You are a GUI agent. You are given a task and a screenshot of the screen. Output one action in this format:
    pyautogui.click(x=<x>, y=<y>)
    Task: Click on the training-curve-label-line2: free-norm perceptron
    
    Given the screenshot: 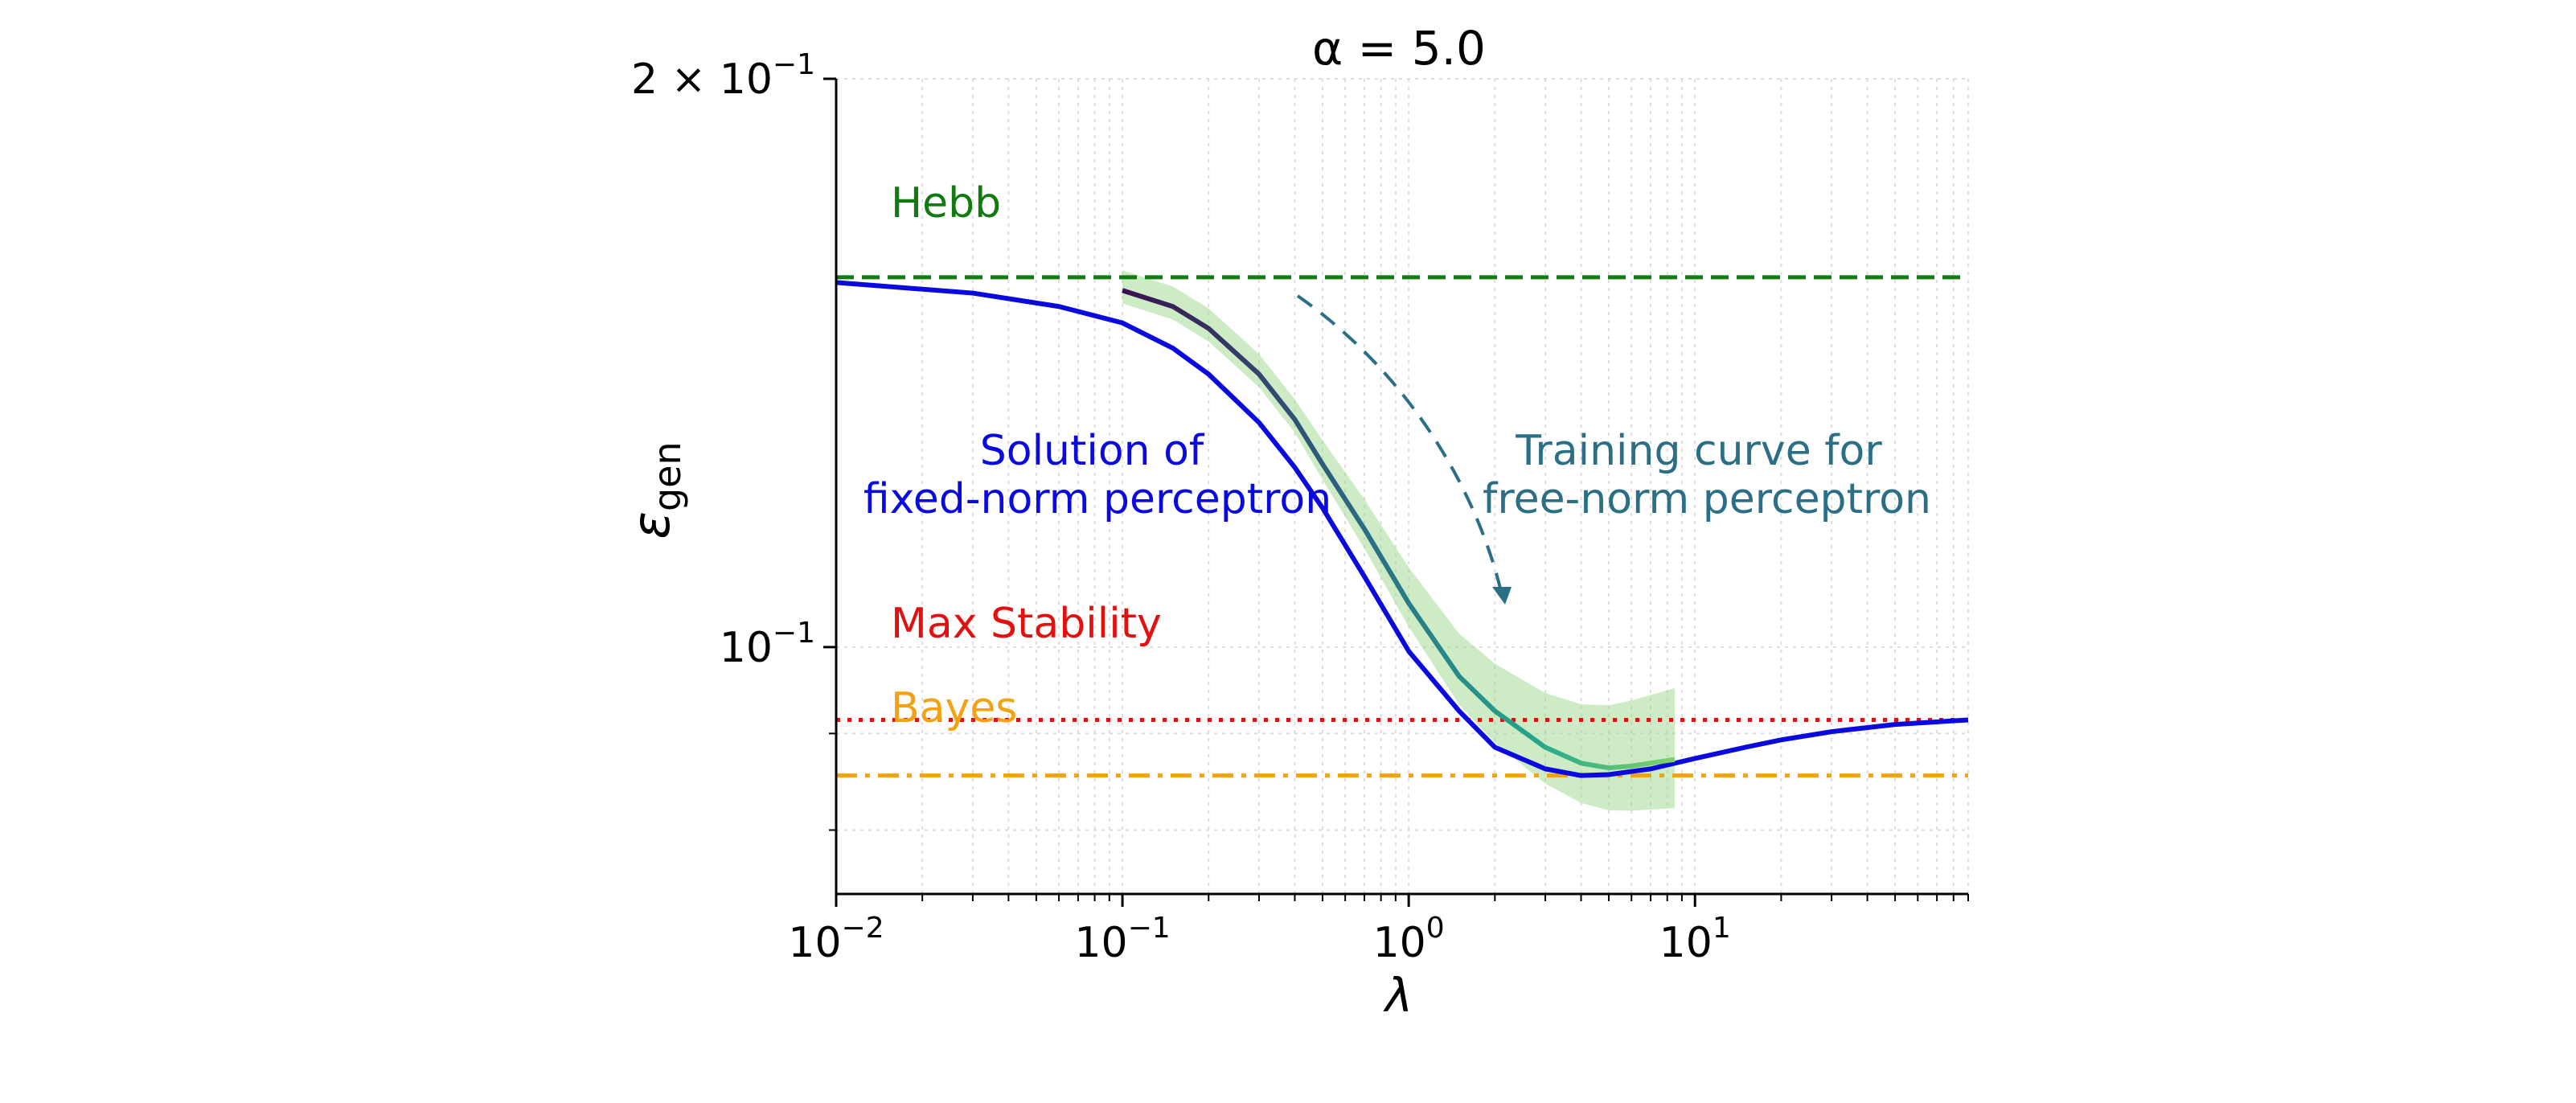 What is the action you would take?
    pyautogui.click(x=1707, y=499)
    